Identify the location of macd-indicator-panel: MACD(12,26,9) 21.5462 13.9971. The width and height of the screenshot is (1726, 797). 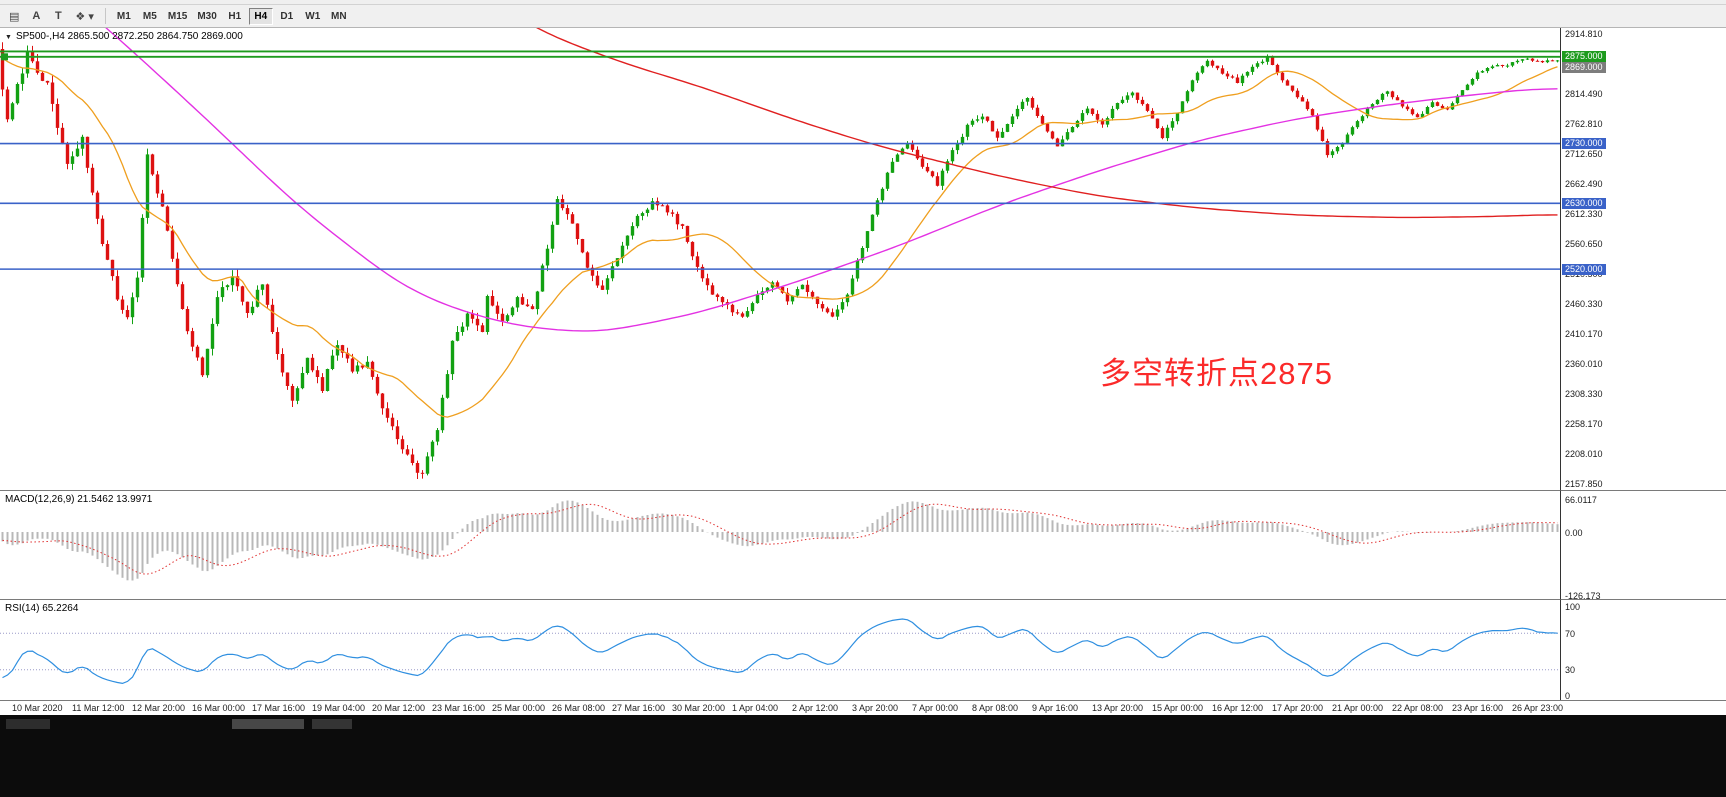
(780, 544).